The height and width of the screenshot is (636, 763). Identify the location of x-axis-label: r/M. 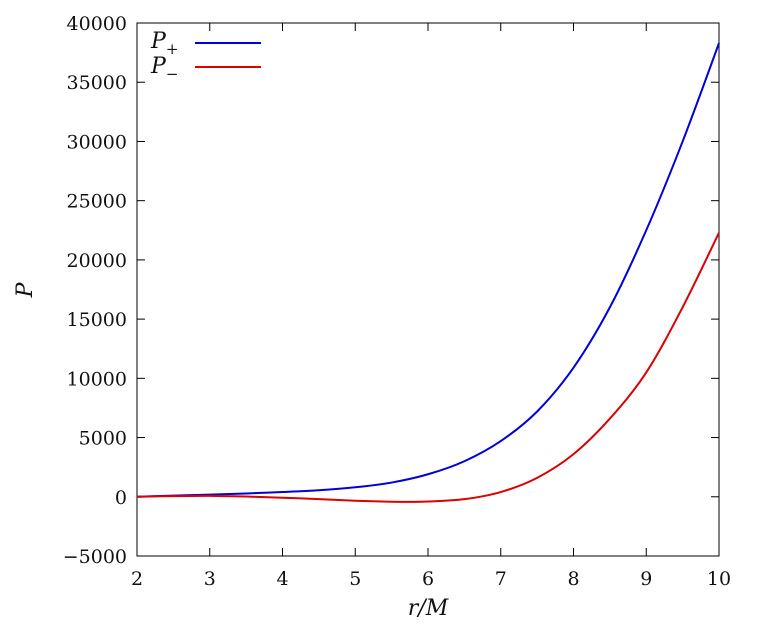
(428, 608).